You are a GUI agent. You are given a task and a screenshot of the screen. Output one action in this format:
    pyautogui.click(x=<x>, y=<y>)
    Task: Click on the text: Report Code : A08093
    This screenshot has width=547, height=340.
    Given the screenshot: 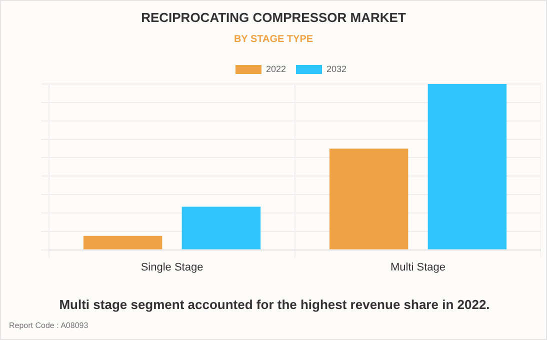 What is the action you would take?
    pyautogui.click(x=48, y=325)
    